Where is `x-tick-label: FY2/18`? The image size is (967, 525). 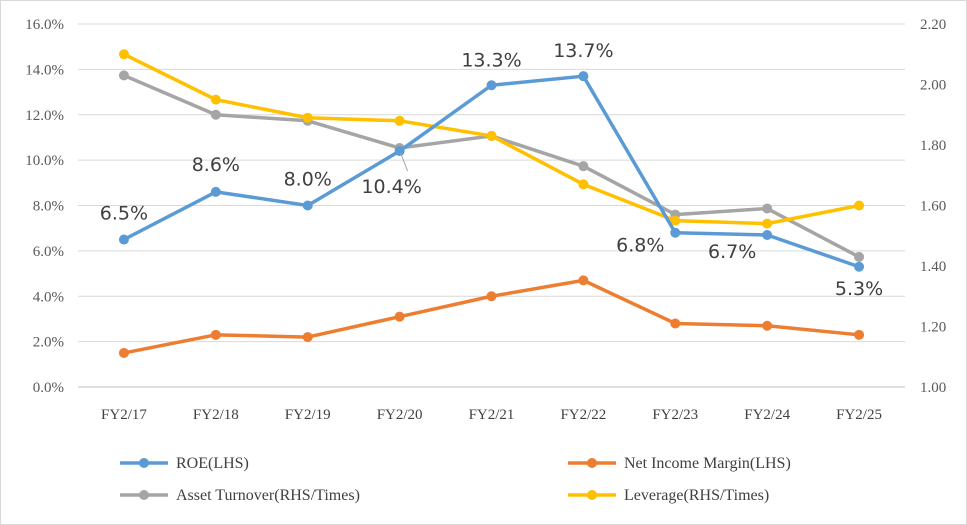
x-tick-label: FY2/18 is located at coordinates (216, 415).